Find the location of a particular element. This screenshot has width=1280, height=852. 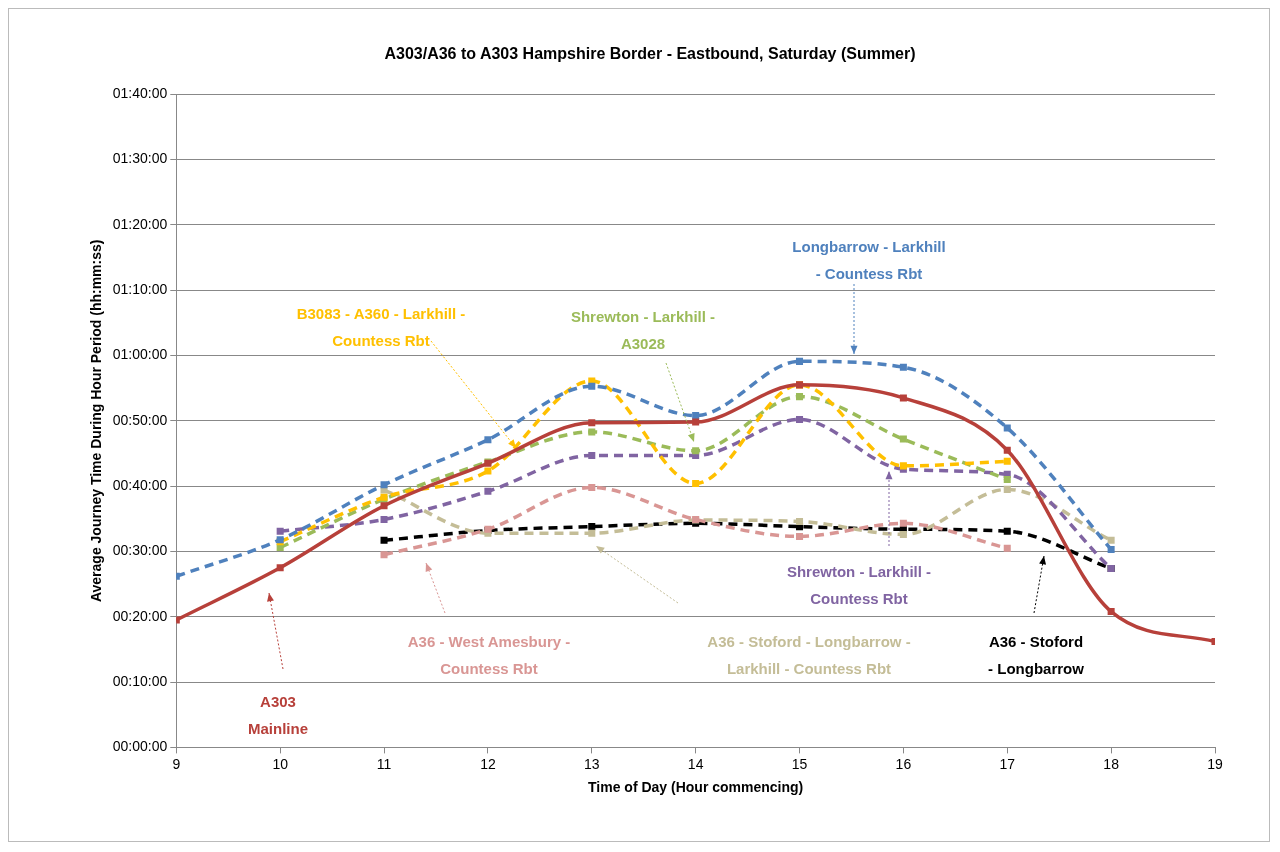

text: A36 - West Amesbury - Countess Rbt is located at coordinates (489, 655).